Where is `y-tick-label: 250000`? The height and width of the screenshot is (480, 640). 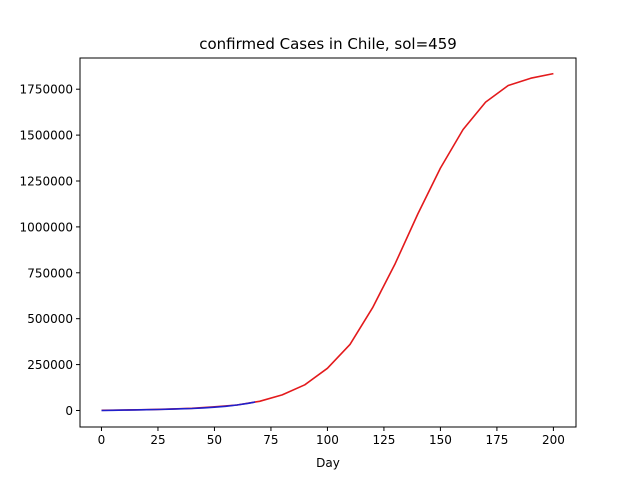
y-tick-label: 250000 is located at coordinates (50, 365).